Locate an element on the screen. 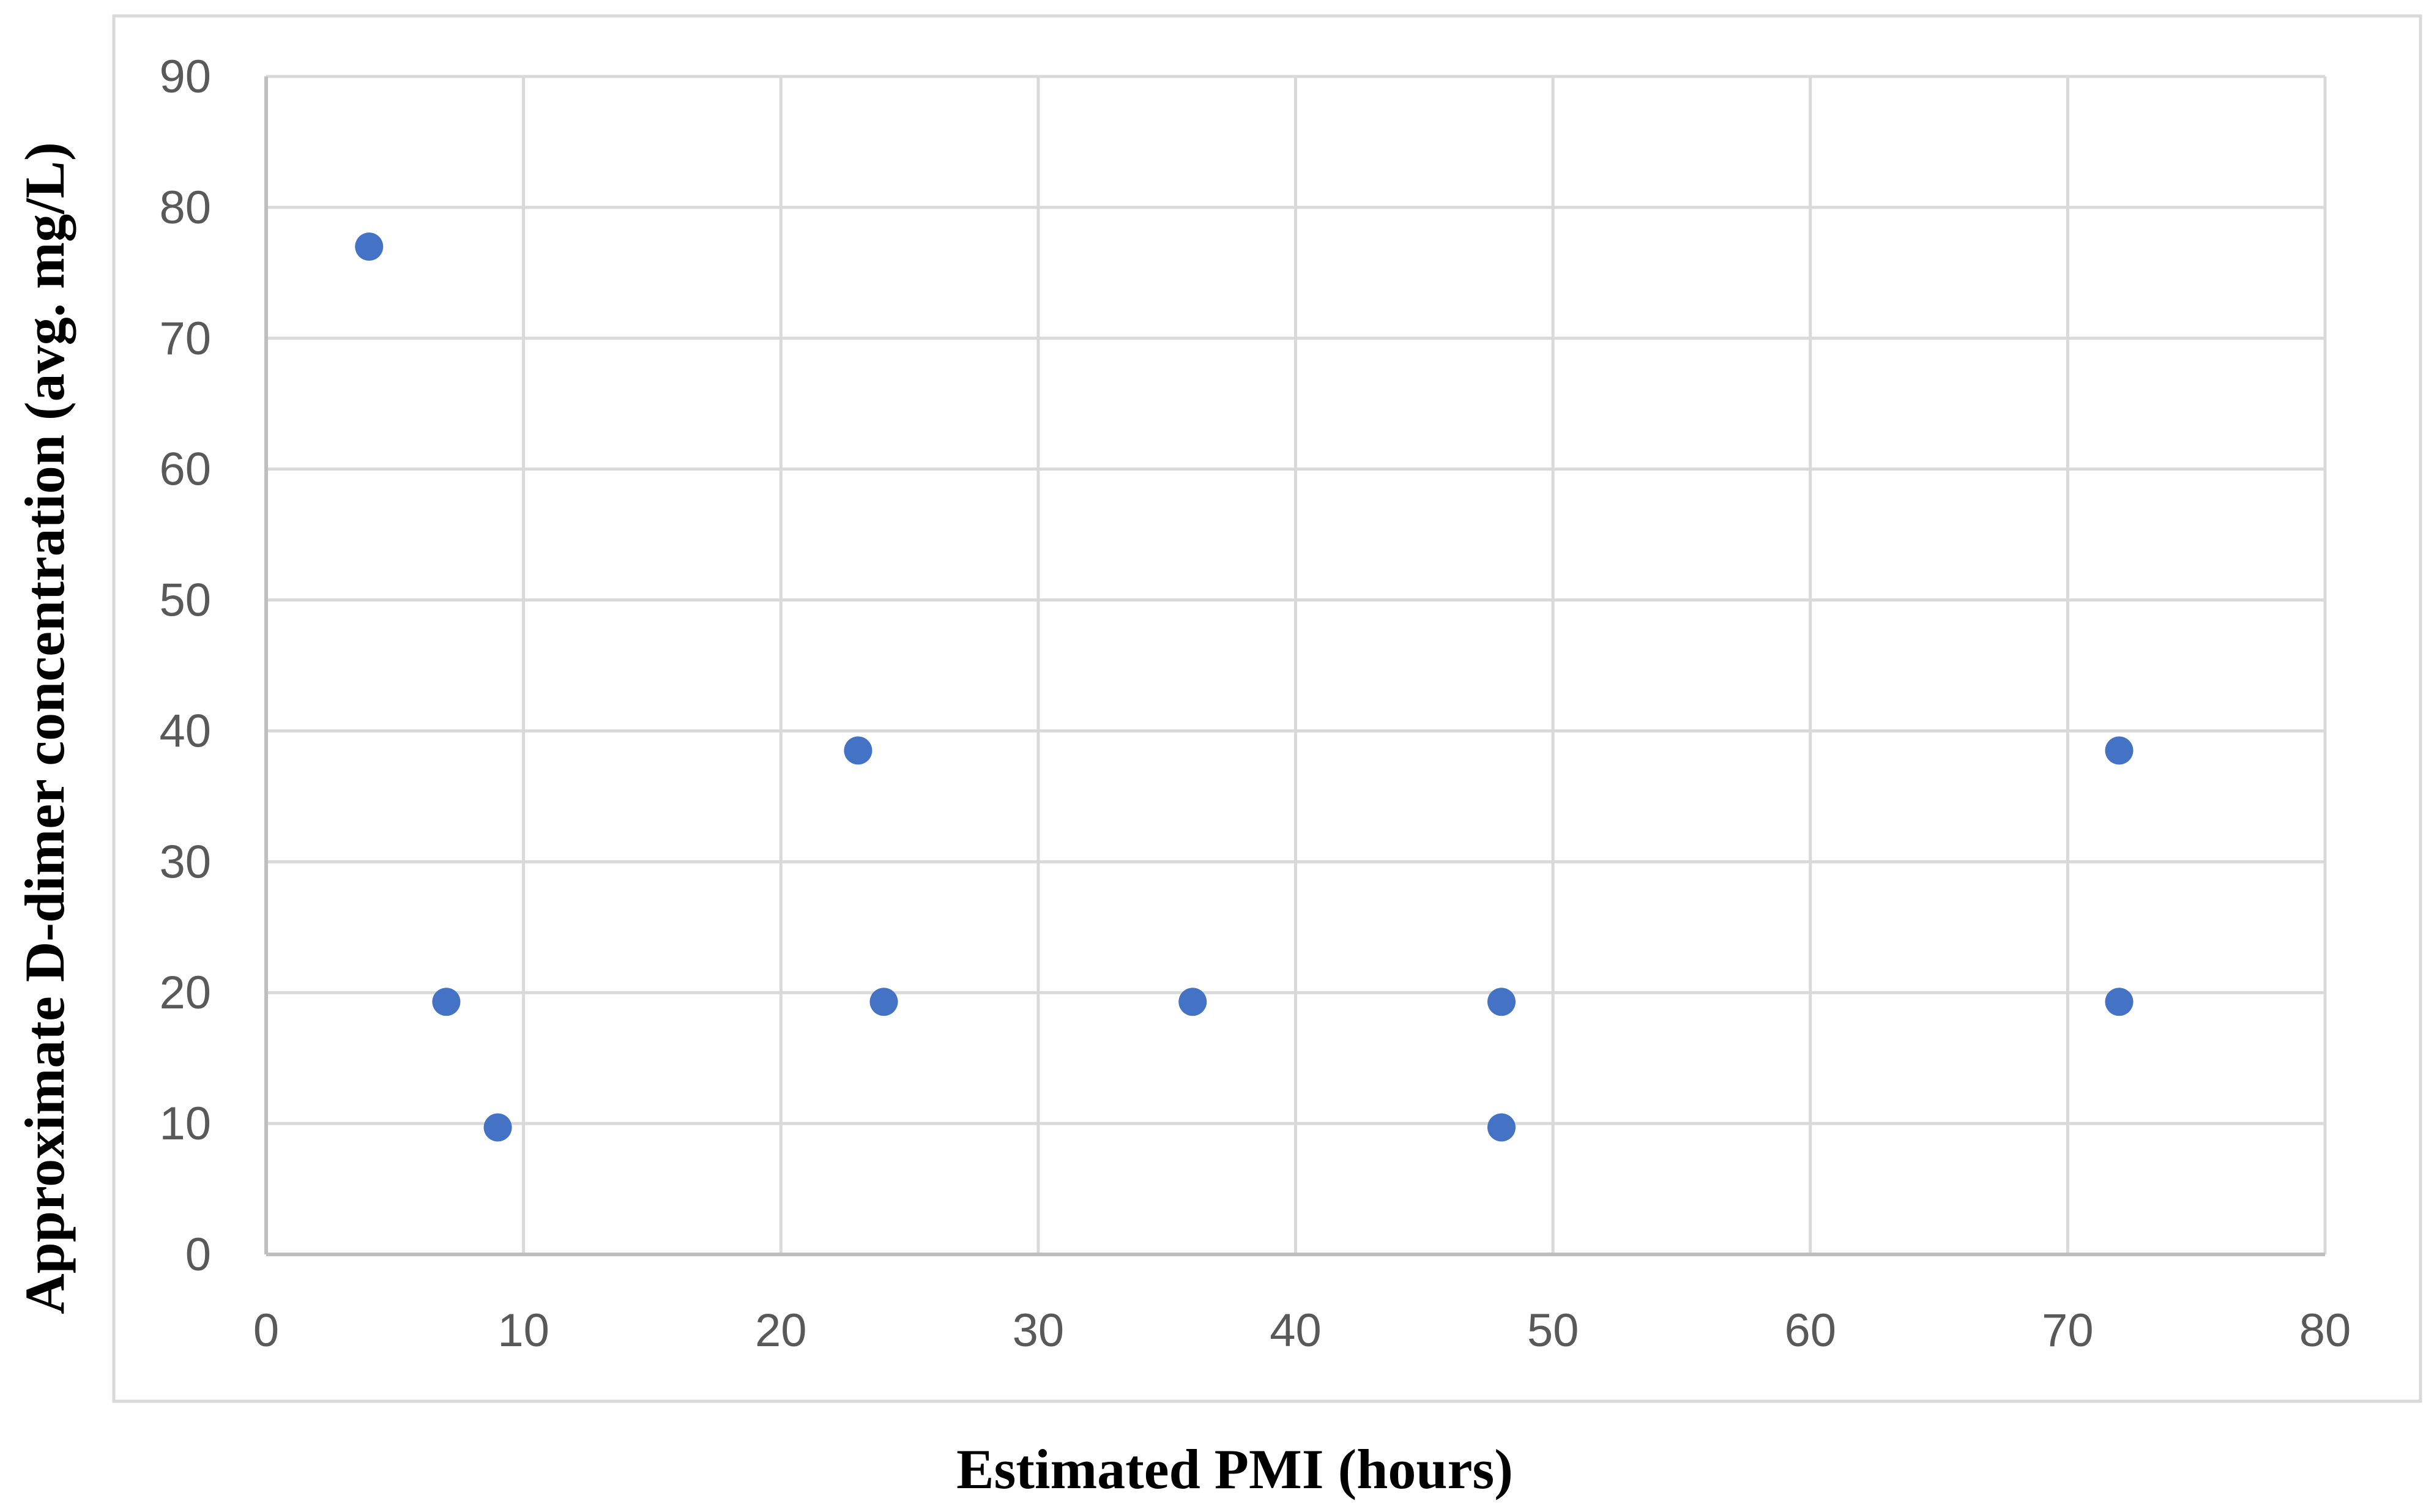 The image size is (2426, 1512). x-tick-label: 70 is located at coordinates (2068, 1331).